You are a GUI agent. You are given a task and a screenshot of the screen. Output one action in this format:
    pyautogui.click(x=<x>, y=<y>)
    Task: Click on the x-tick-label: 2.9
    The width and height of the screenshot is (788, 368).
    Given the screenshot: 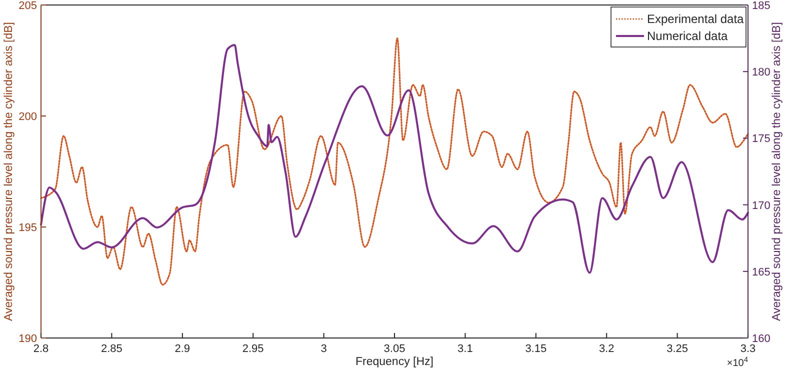 What is the action you would take?
    pyautogui.click(x=182, y=349)
    